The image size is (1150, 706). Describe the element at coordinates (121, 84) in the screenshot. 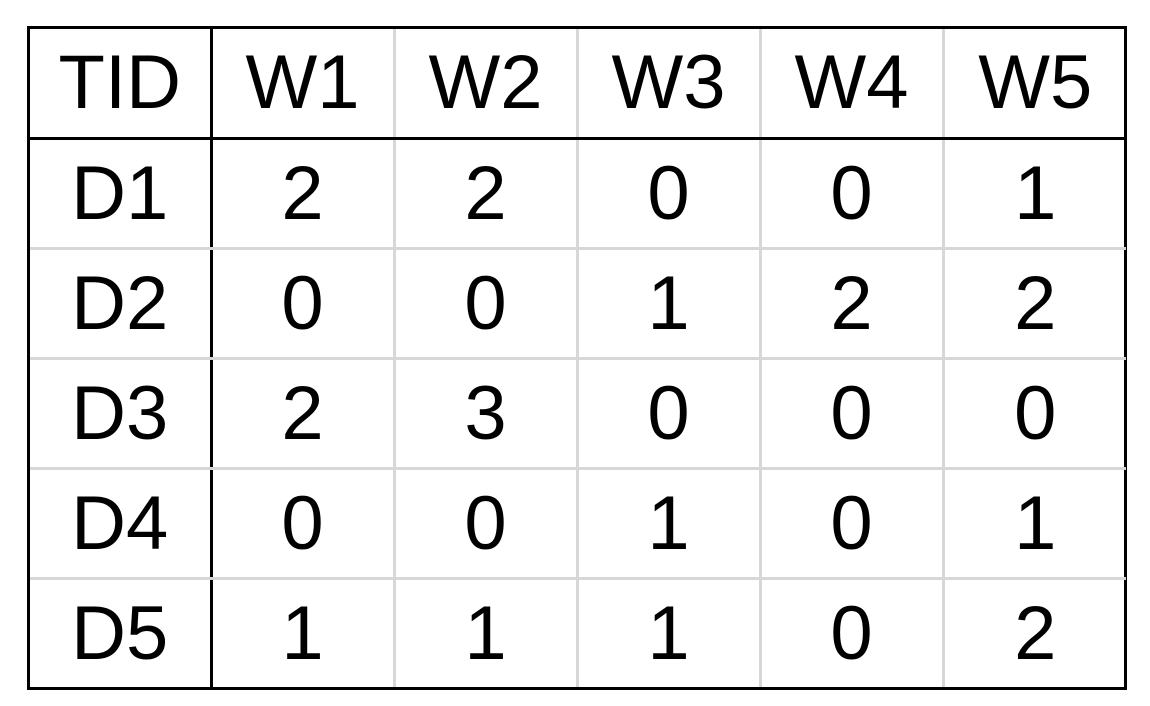

I see `header-cell-tid: TID` at that location.